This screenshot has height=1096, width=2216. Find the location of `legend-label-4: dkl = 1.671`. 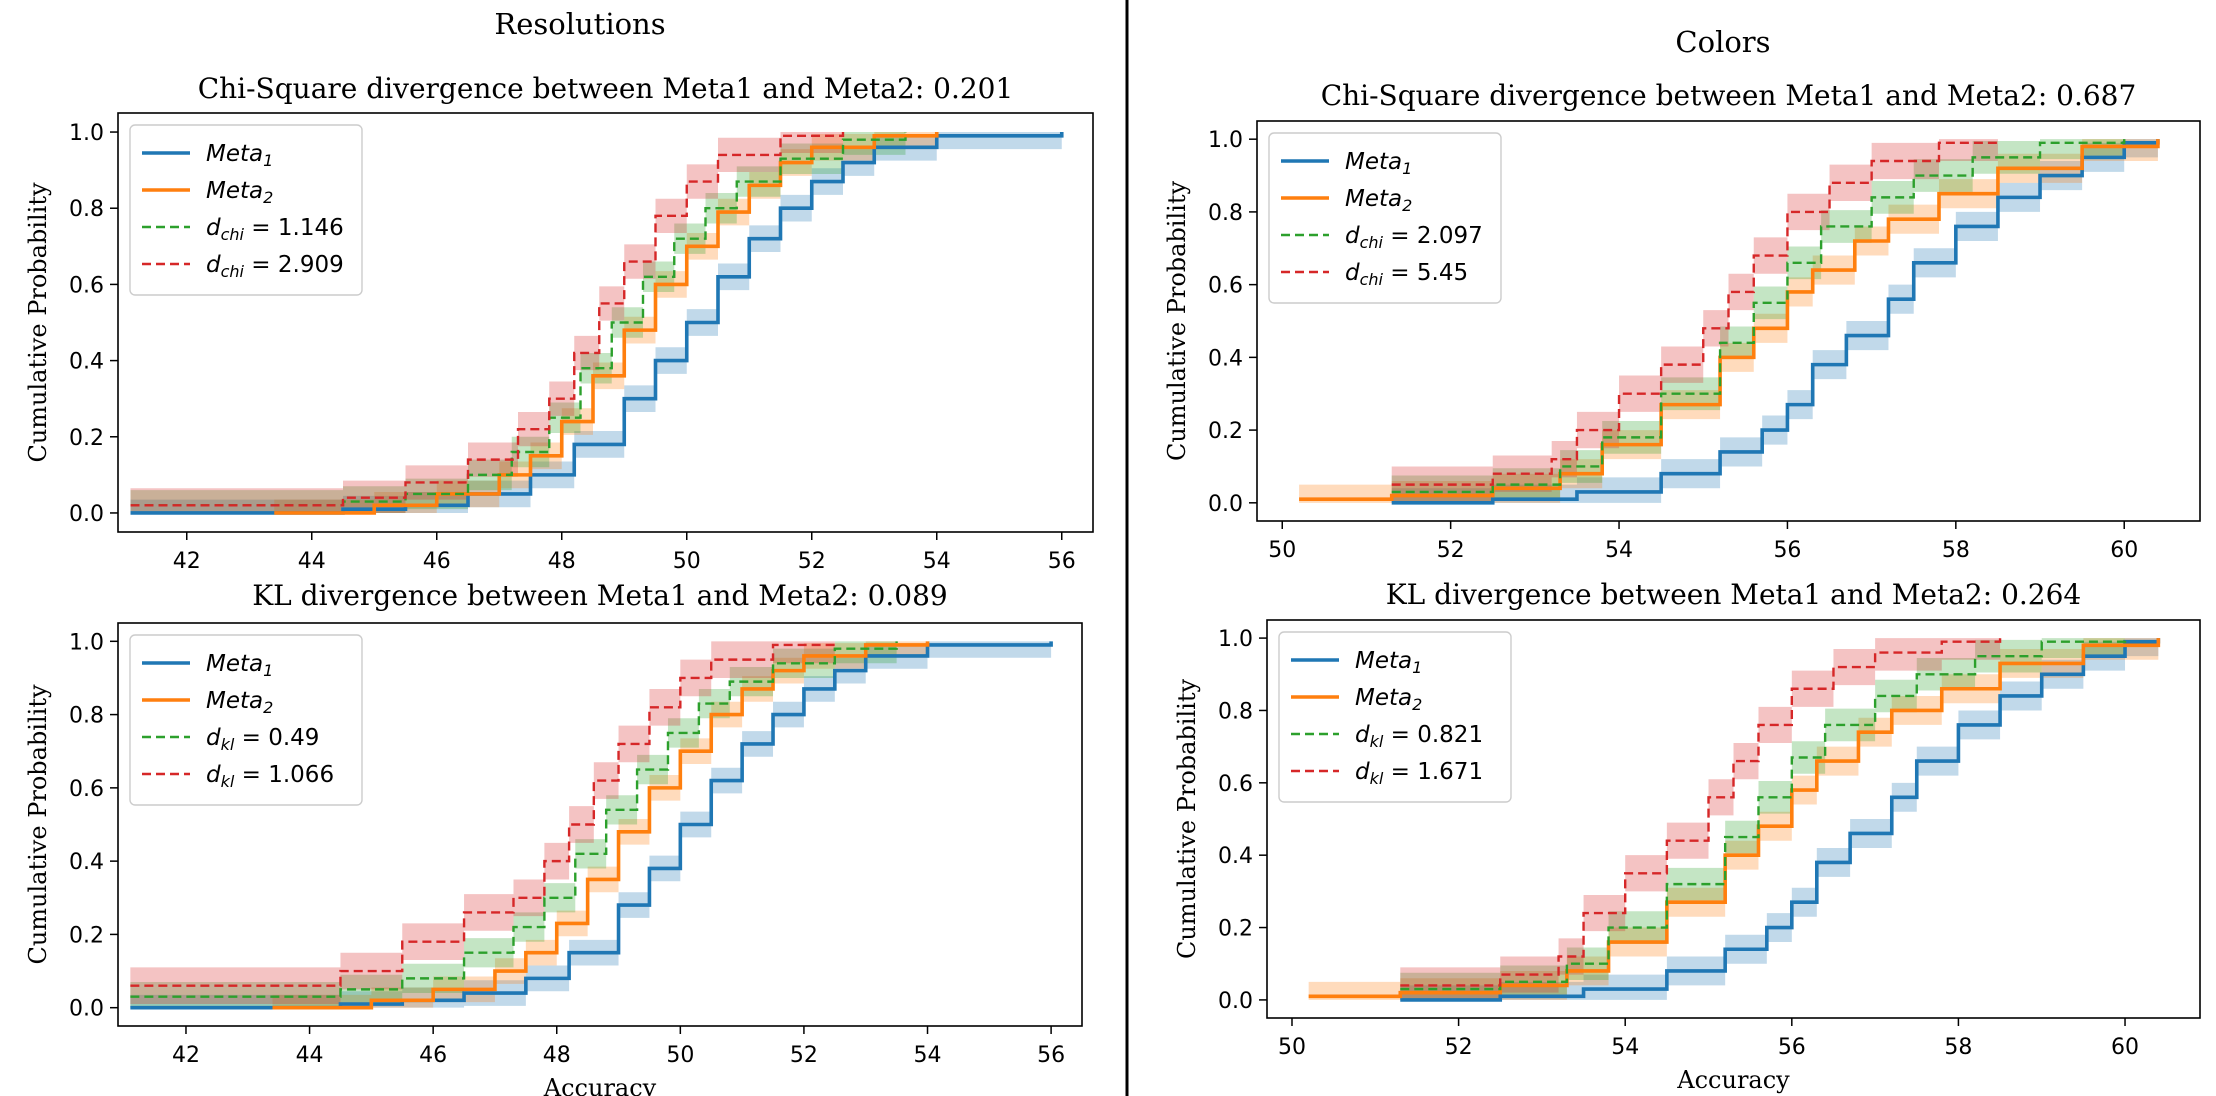

legend-label-4: dkl = 1.671 is located at coordinates (1419, 773).